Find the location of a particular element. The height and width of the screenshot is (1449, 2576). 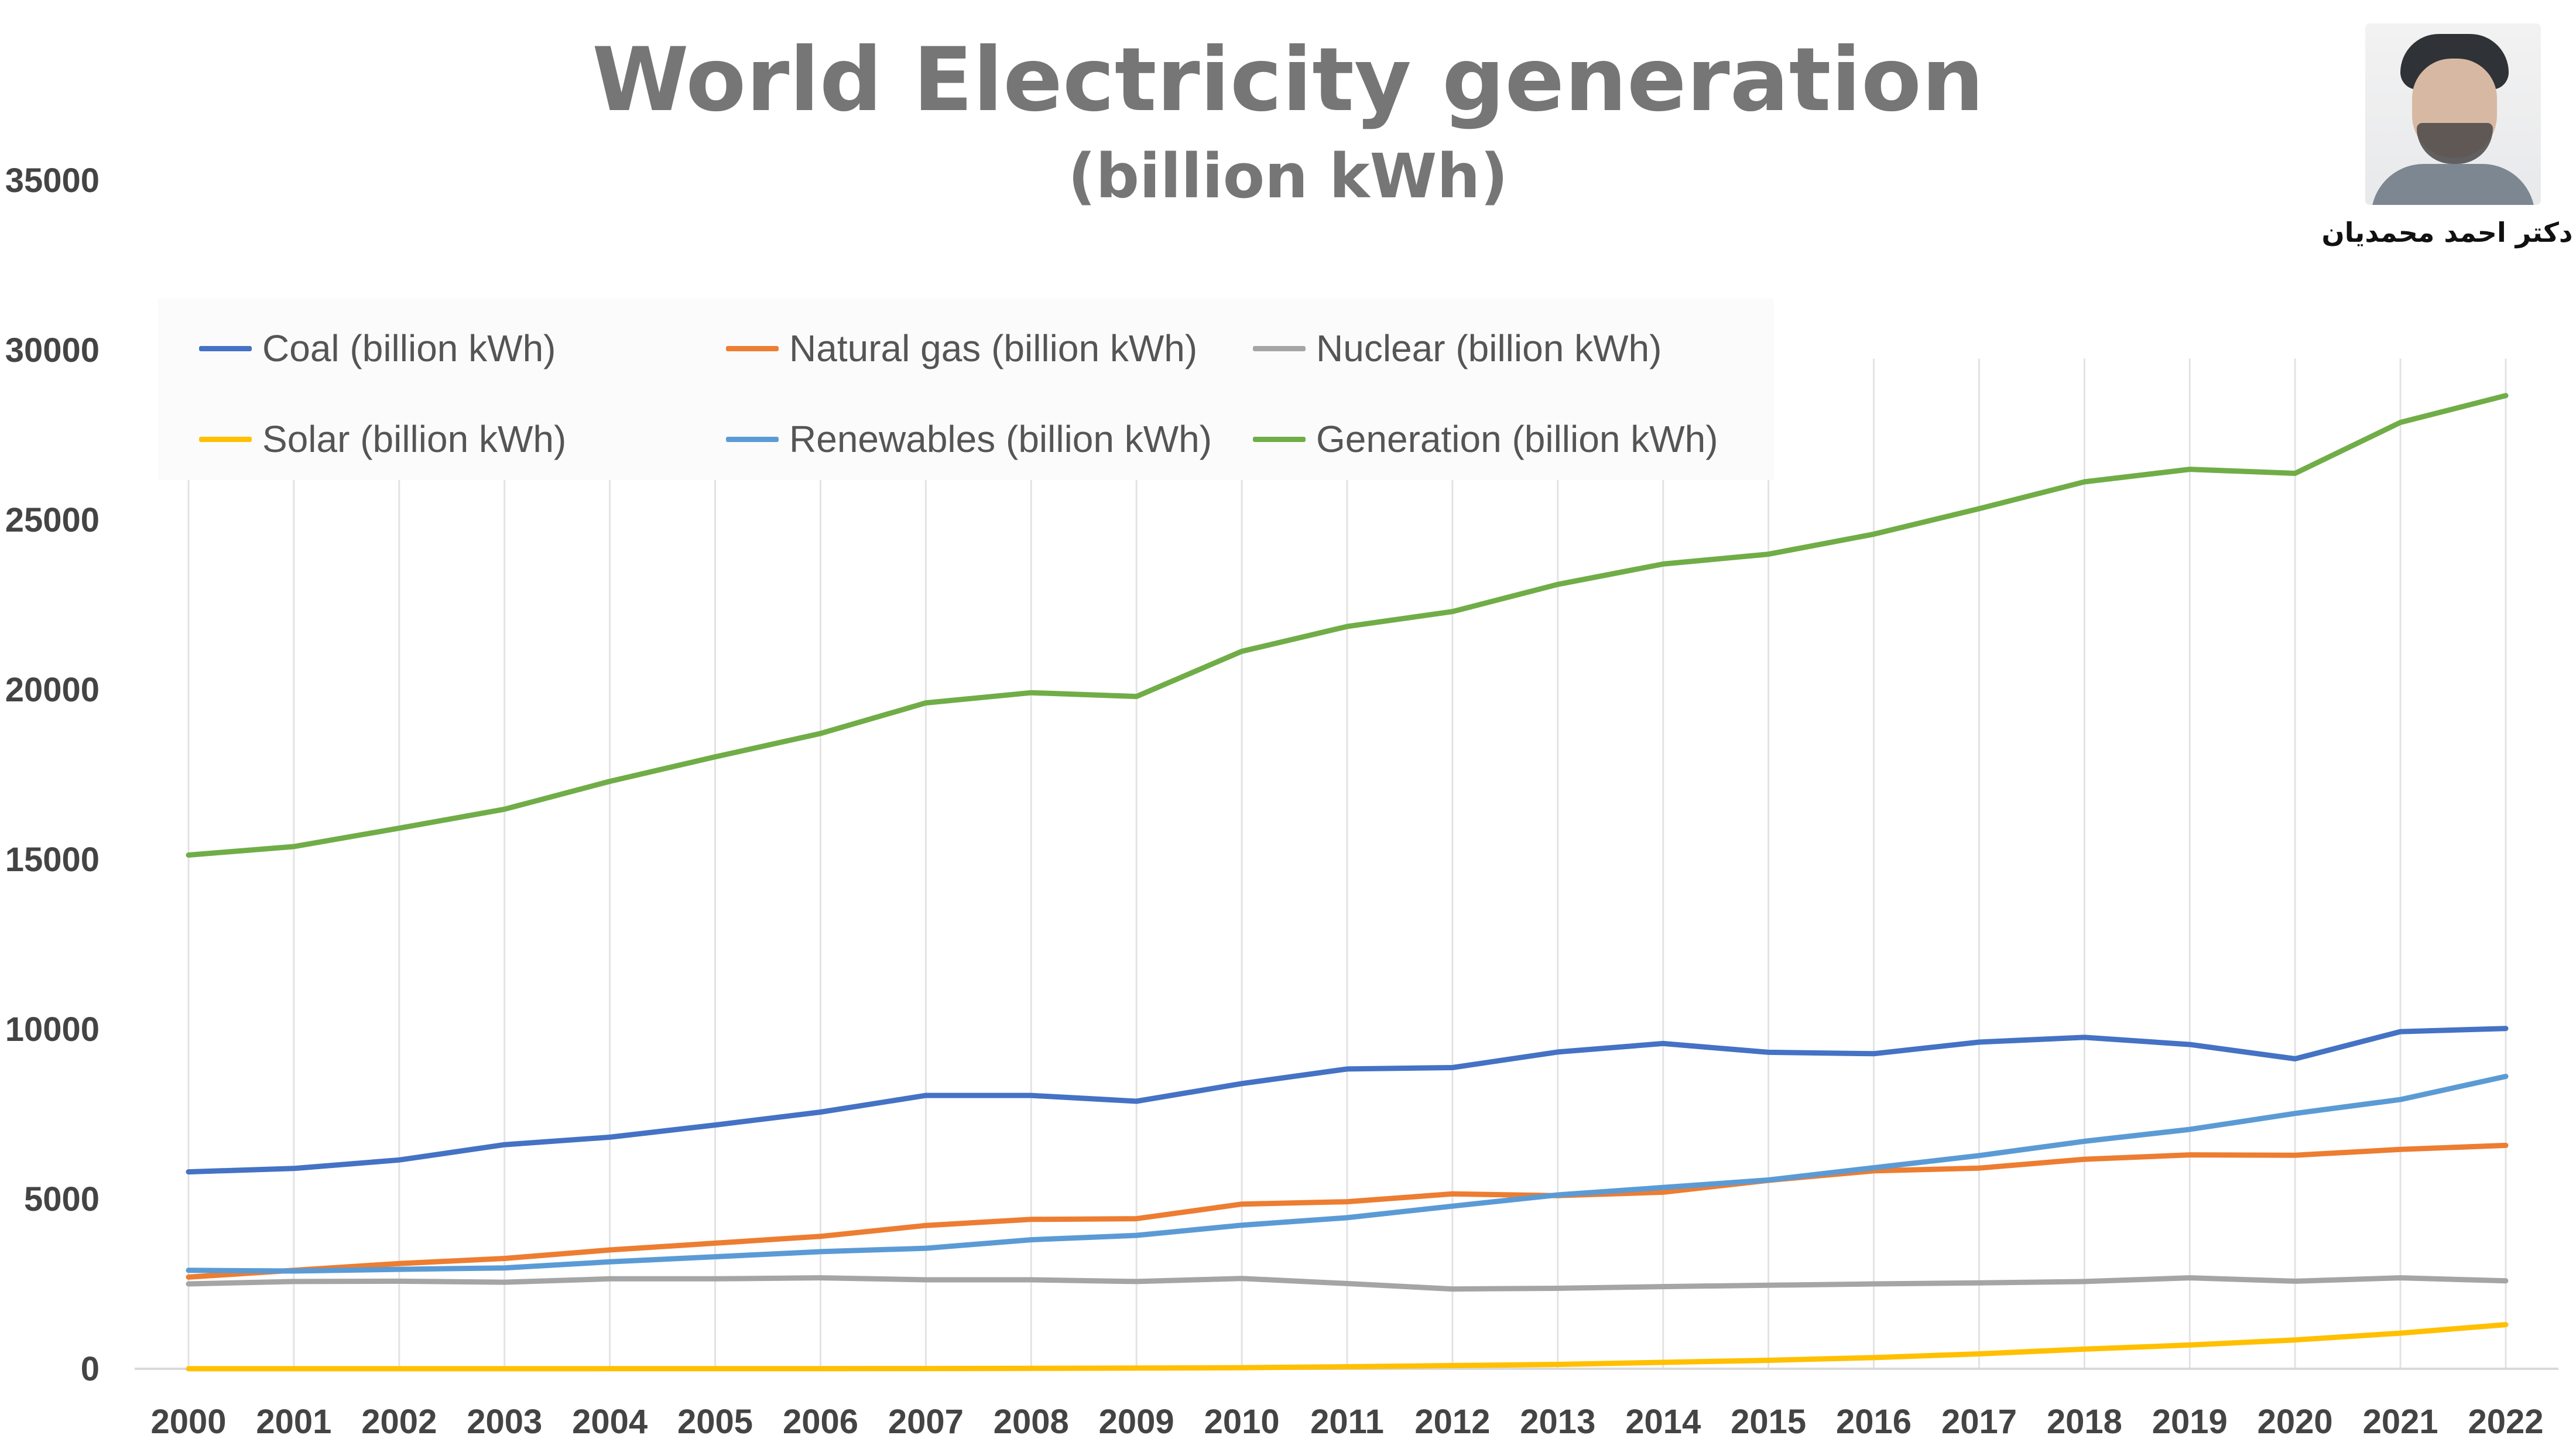

x-tick-label: 2000 is located at coordinates (188, 1422).